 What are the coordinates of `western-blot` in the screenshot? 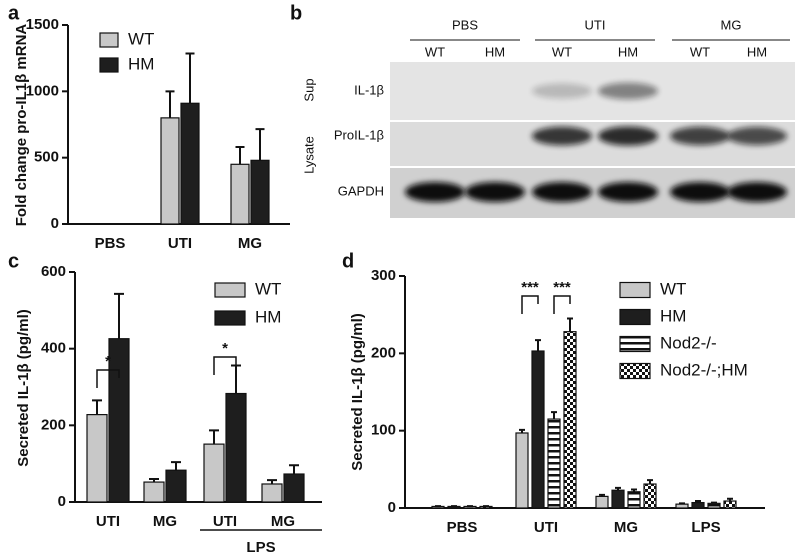 It's located at (592, 140).